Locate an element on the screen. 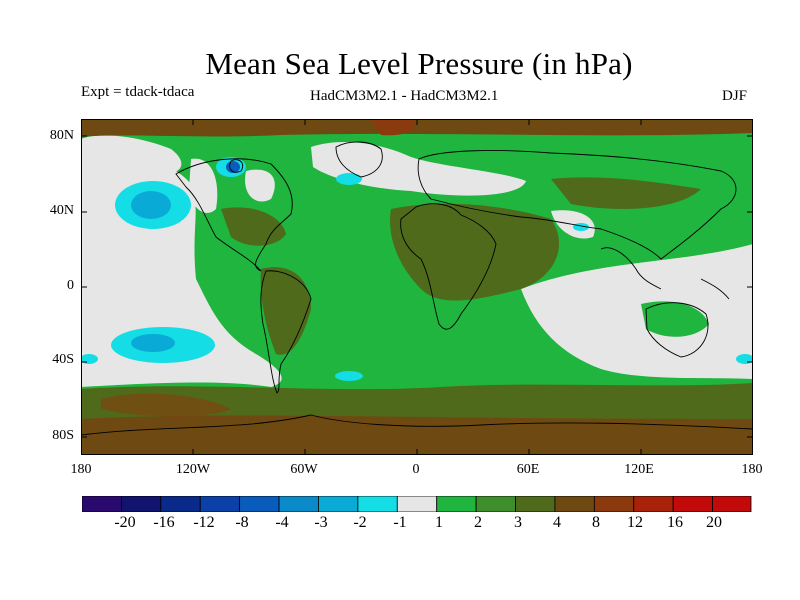 The image size is (800, 600). colorbar-label: 16 is located at coordinates (675, 522).